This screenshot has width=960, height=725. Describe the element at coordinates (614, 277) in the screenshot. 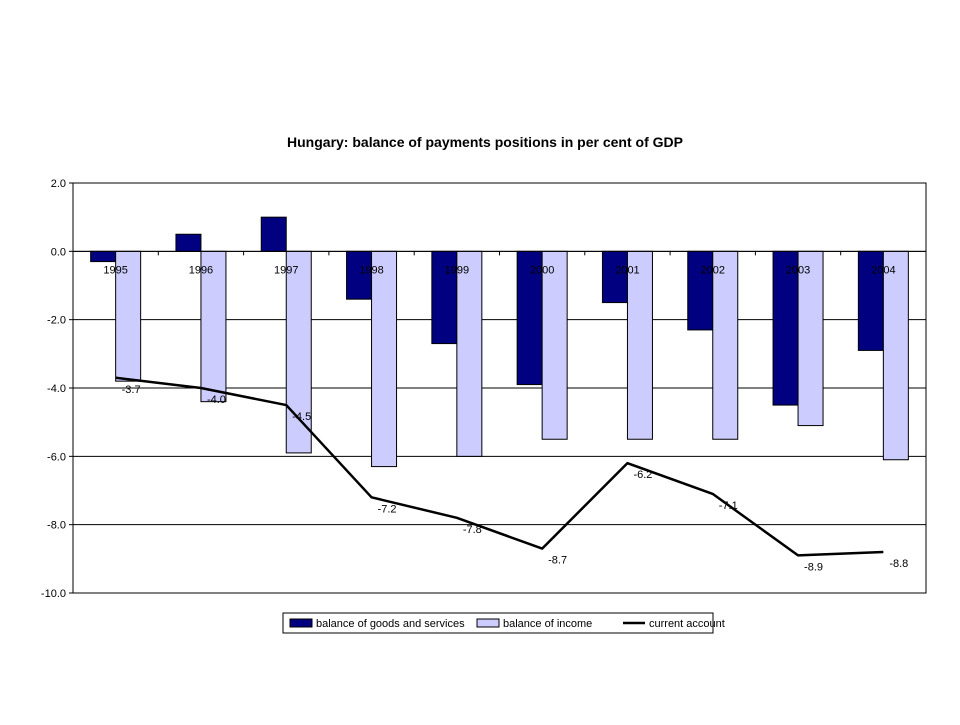

I see `bar-goods-services-2001` at that location.